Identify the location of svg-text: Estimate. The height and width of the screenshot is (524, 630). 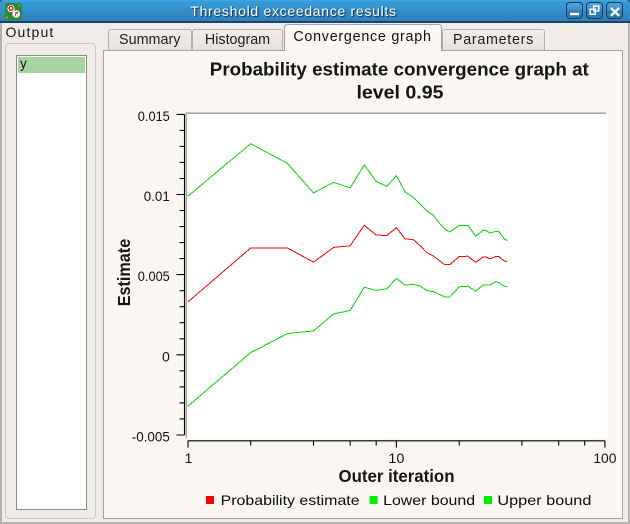
(124, 273).